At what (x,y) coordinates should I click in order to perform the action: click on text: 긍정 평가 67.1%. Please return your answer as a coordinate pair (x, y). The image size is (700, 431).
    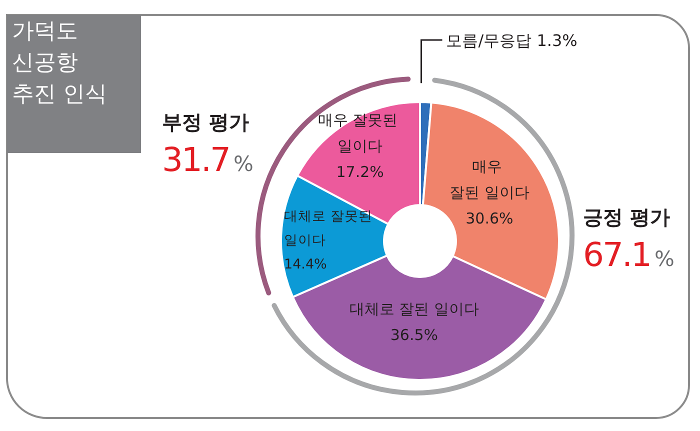
    Looking at the image, I should click on (630, 239).